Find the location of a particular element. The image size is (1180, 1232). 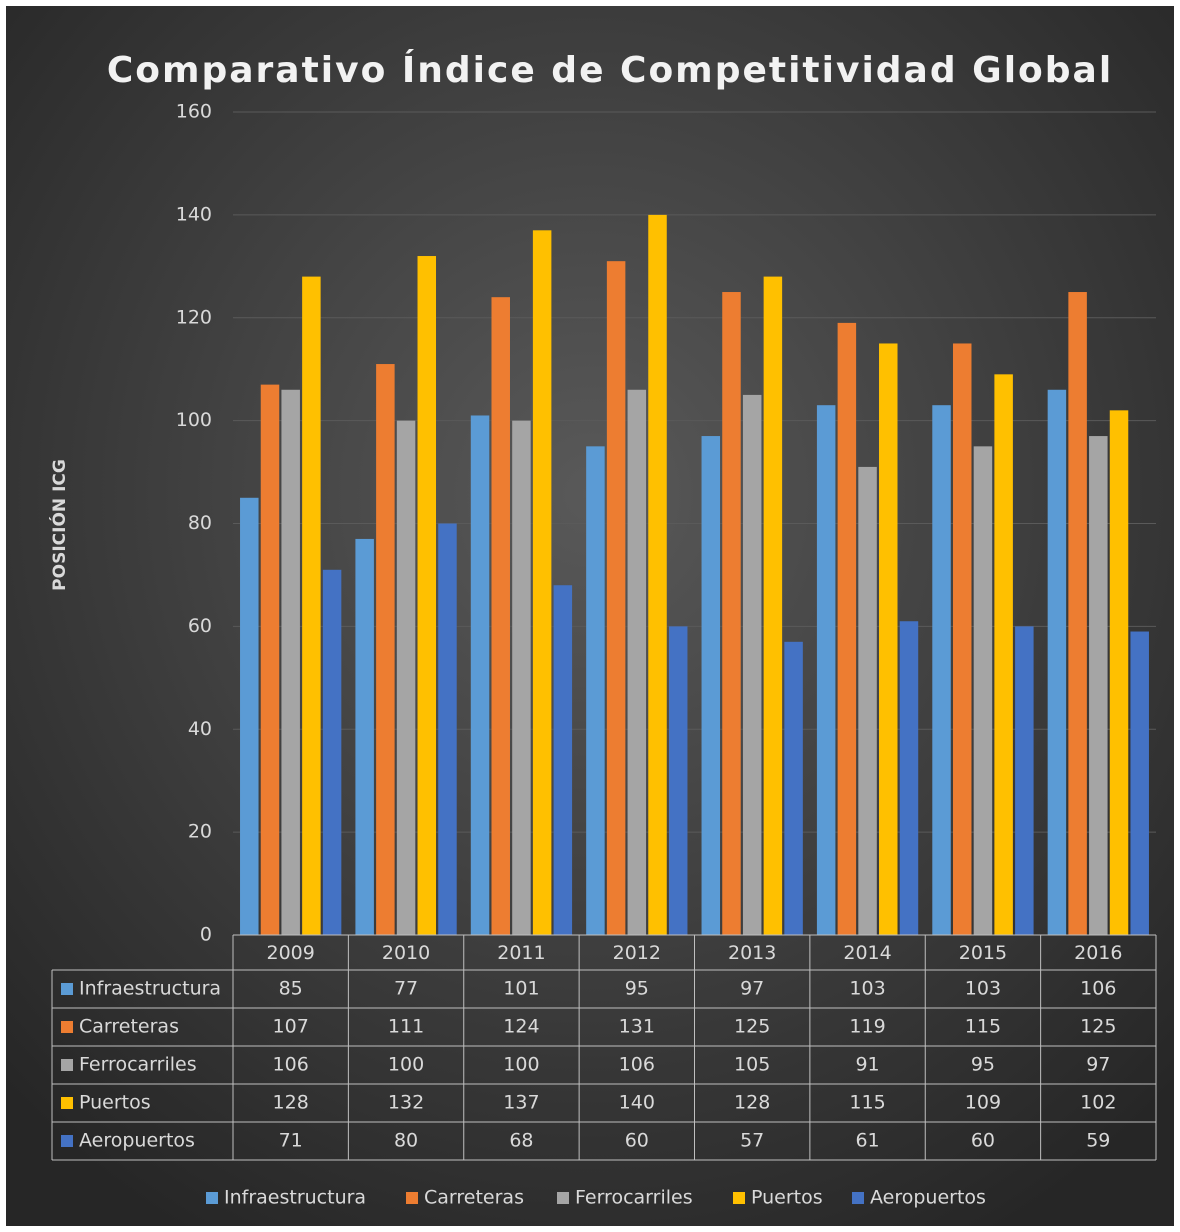

x-tick-label: 2012 is located at coordinates (637, 953).